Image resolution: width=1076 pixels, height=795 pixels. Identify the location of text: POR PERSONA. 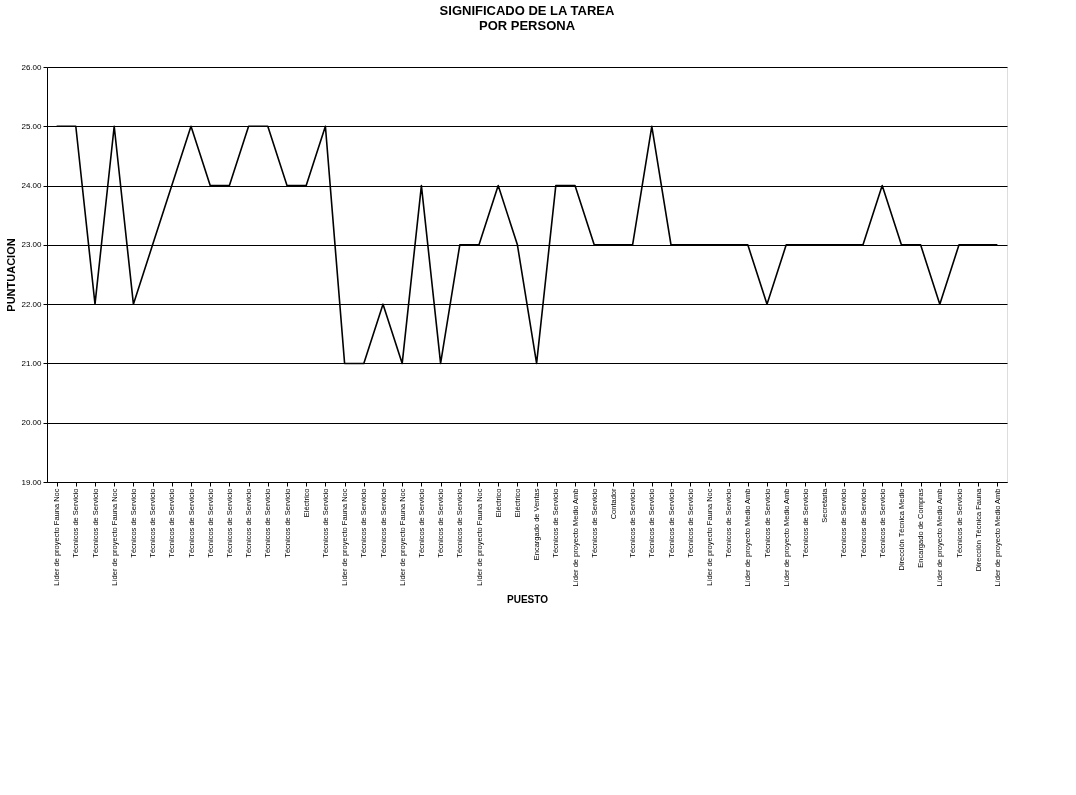
(527, 25).